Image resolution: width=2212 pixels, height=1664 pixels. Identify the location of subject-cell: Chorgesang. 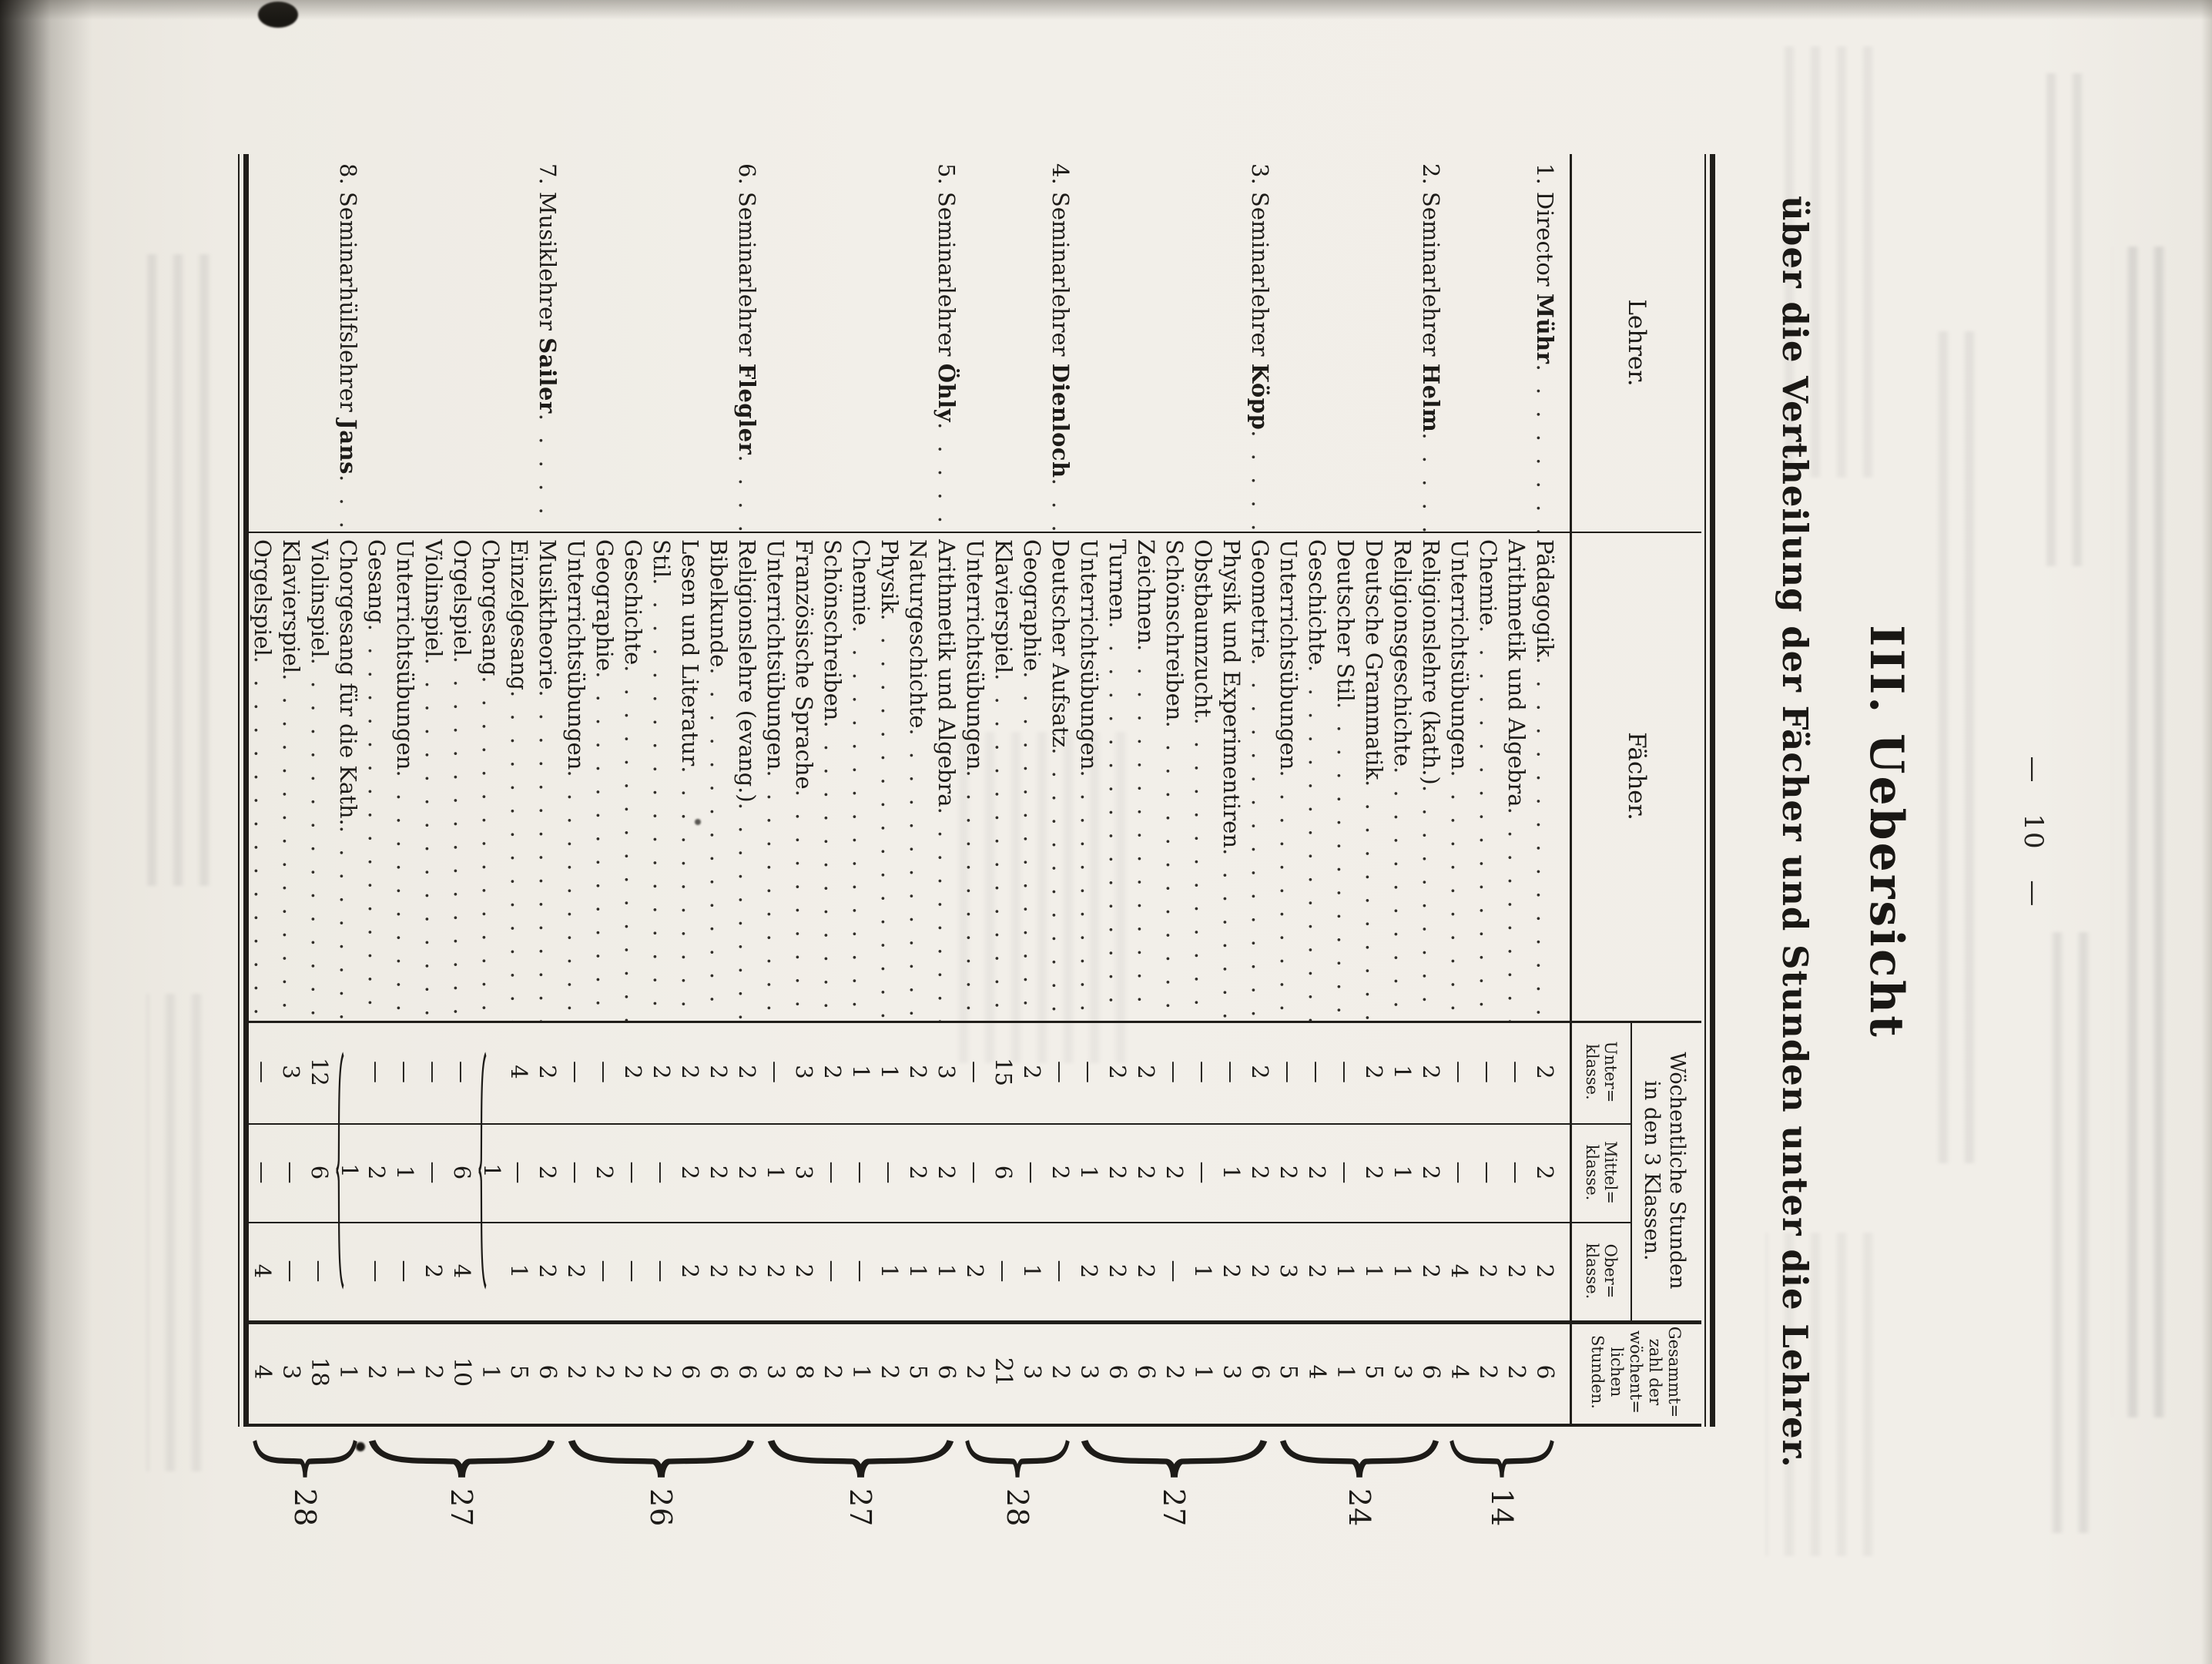
(490, 776).